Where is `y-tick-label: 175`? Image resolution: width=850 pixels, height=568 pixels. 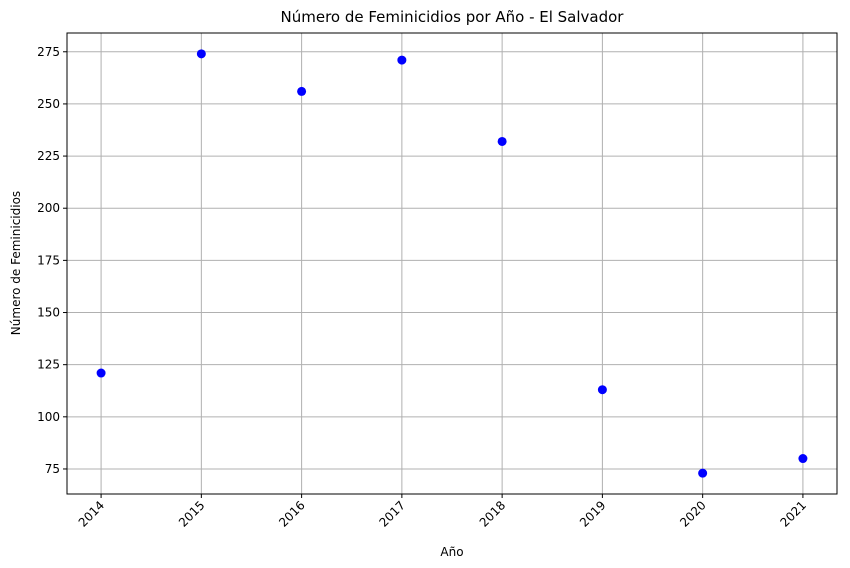 y-tick-label: 175 is located at coordinates (48, 260).